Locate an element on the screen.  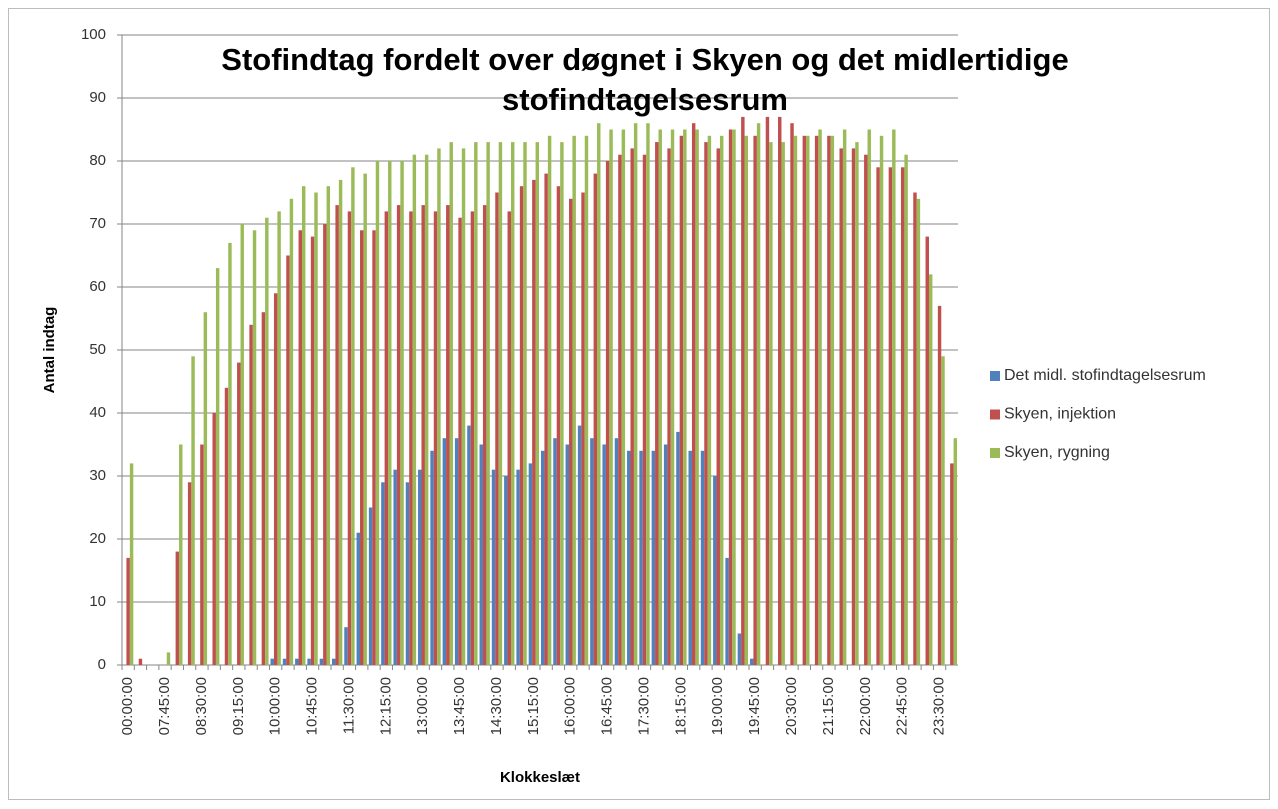
y-tick-label: 40 is located at coordinates (97, 412).